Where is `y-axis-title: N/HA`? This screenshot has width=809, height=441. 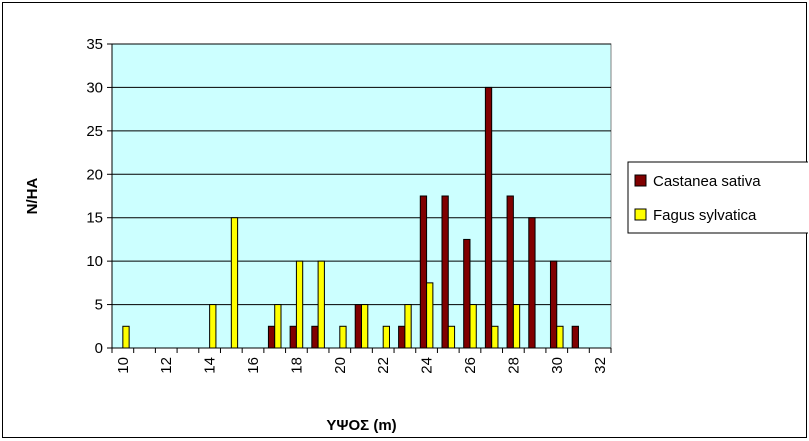 y-axis-title: N/HA is located at coordinates (32, 196).